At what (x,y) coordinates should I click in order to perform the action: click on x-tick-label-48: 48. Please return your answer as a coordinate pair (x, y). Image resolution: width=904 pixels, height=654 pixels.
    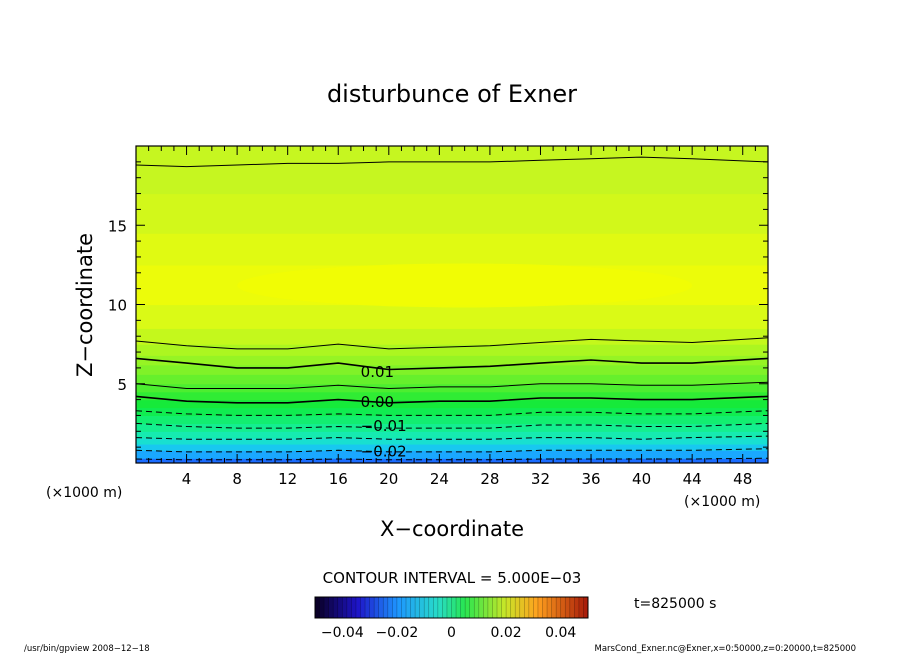
    Looking at the image, I should click on (742, 479).